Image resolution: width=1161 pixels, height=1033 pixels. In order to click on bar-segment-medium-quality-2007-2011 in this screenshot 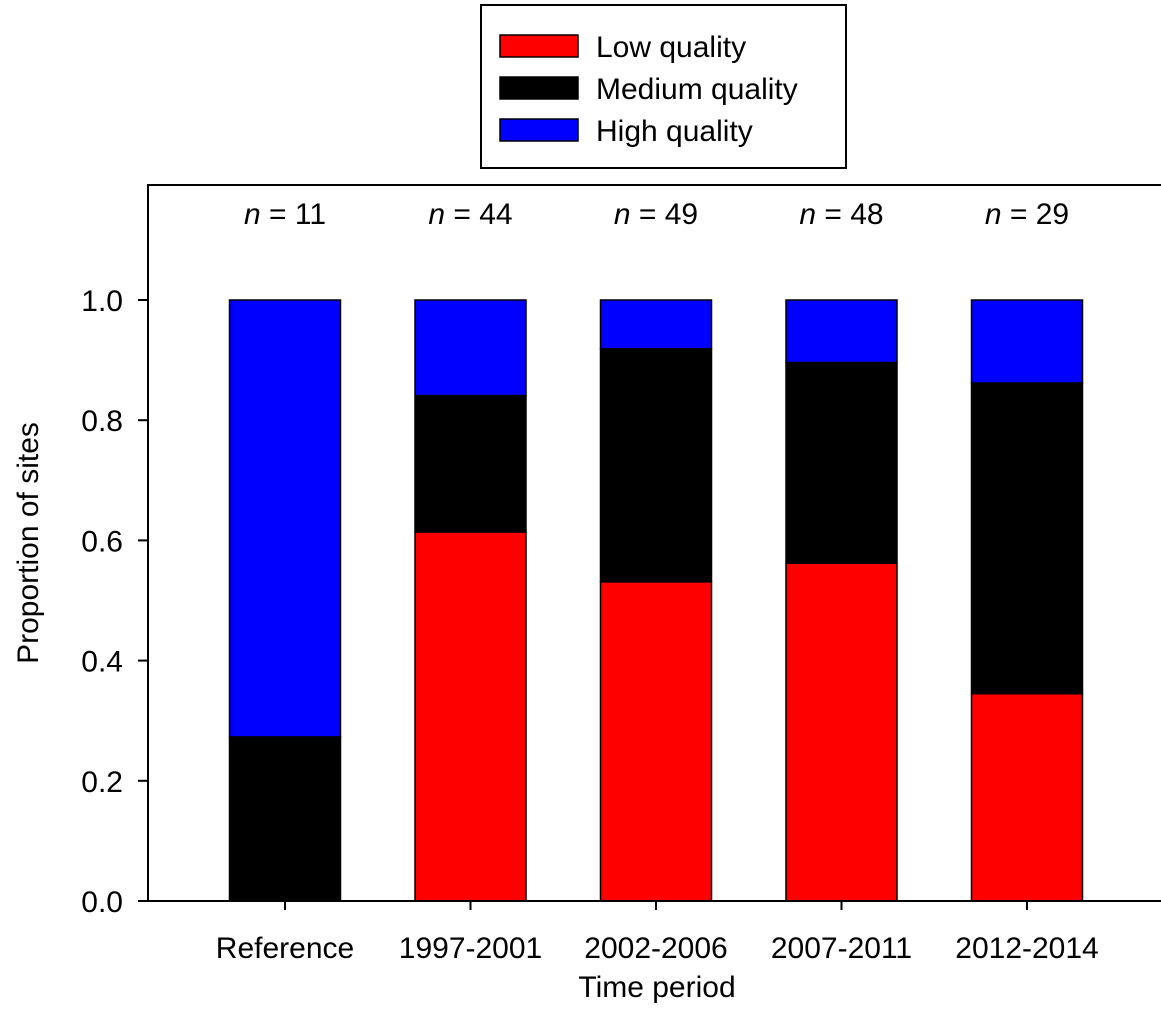, I will do `click(841, 462)`.